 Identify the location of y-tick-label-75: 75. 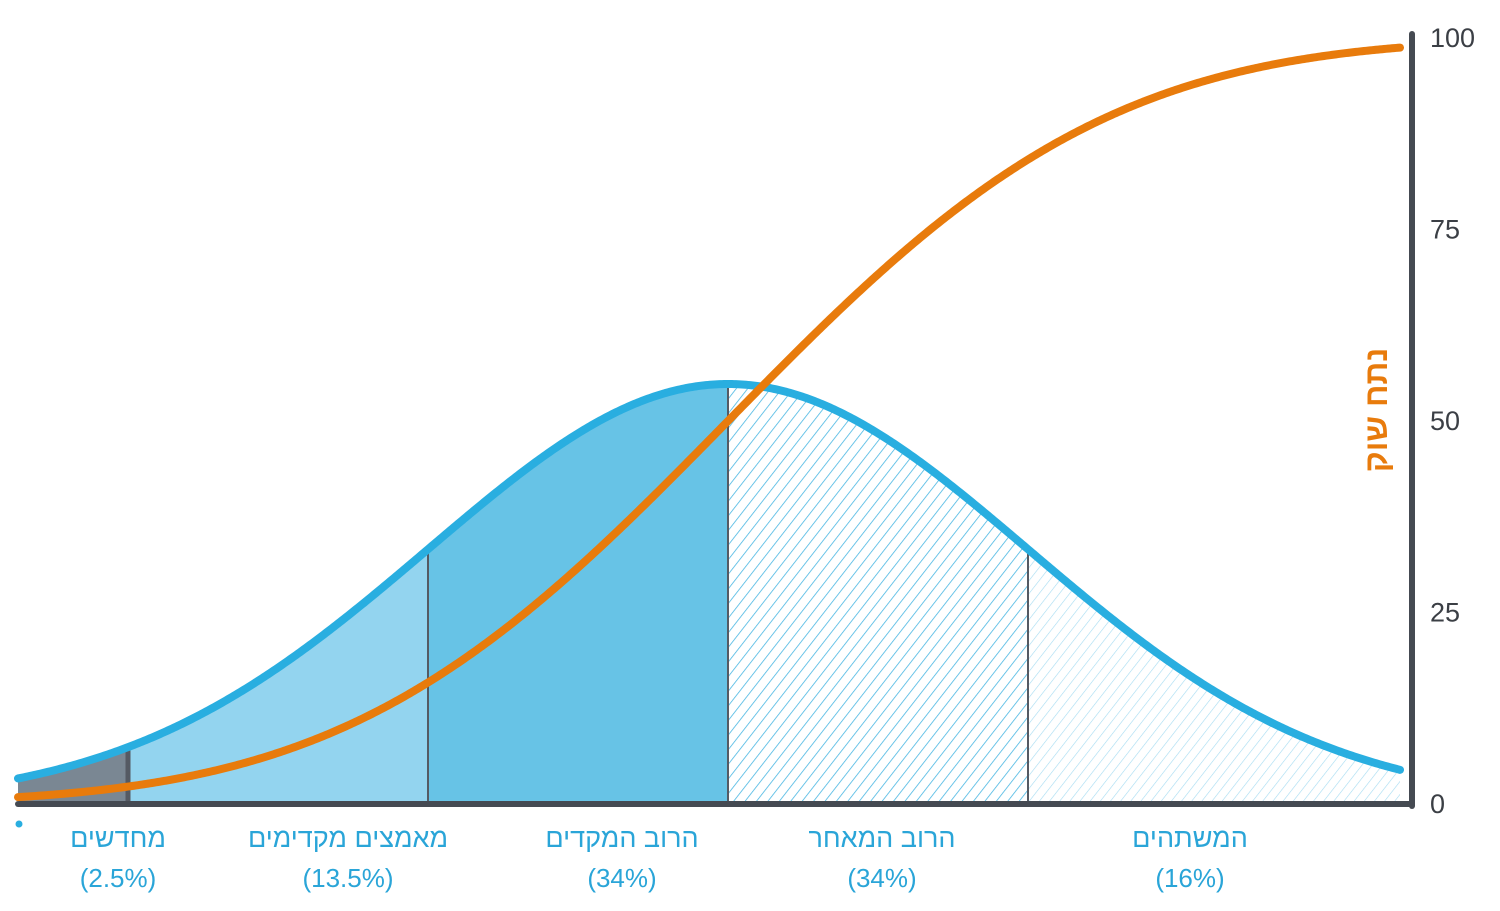
(1445, 230).